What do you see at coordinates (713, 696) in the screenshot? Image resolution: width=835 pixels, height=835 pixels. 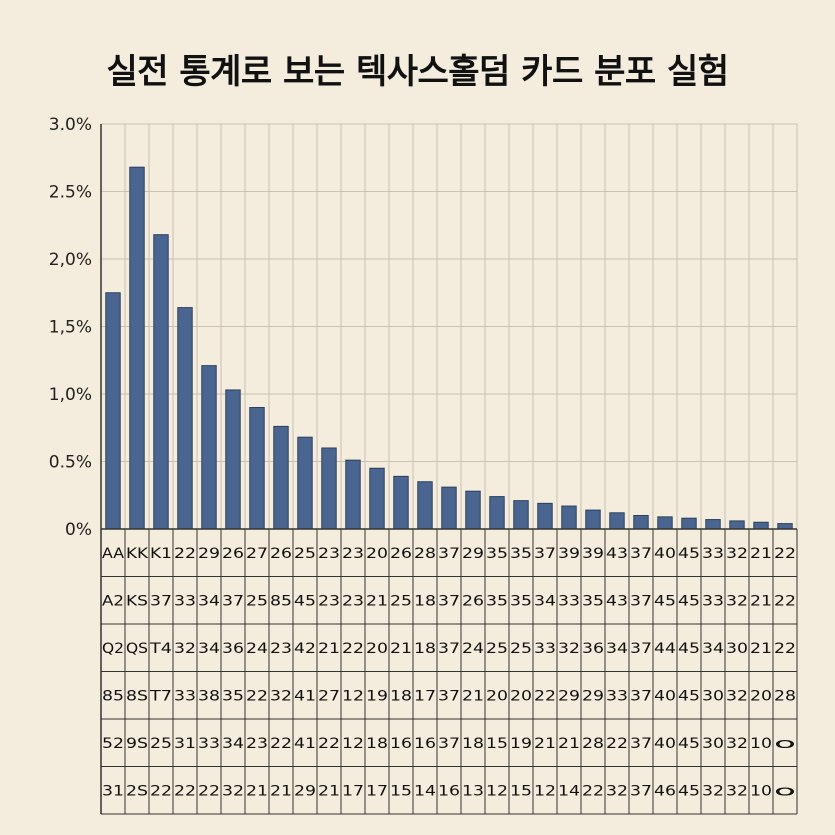 I see `table-cell: 30` at bounding box center [713, 696].